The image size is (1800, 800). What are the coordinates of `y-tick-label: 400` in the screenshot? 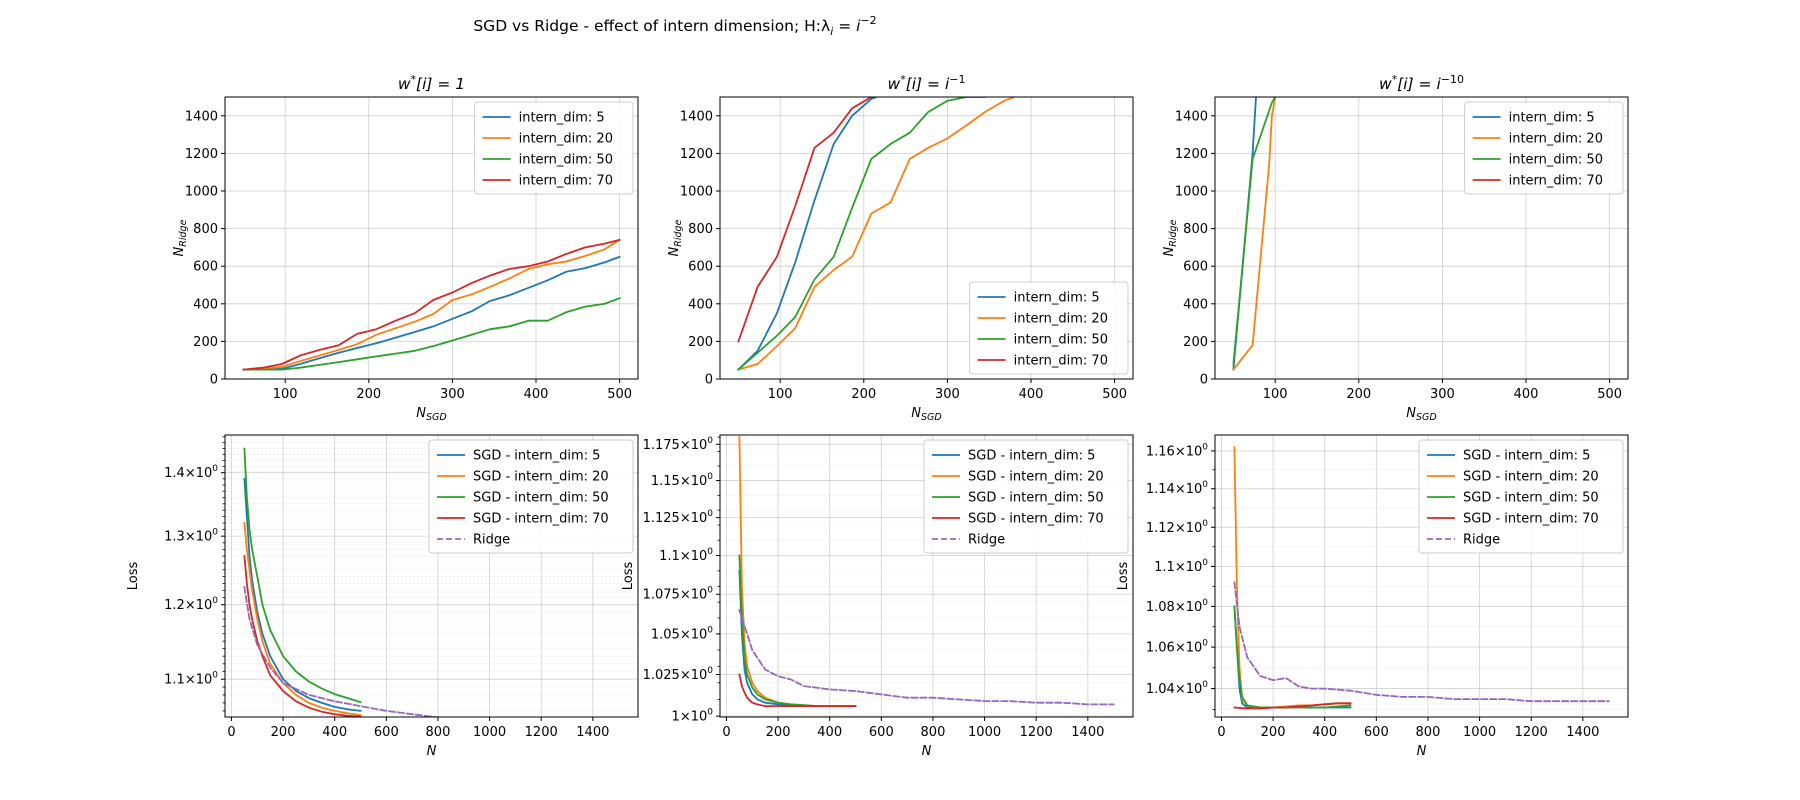 It's located at (700, 304).